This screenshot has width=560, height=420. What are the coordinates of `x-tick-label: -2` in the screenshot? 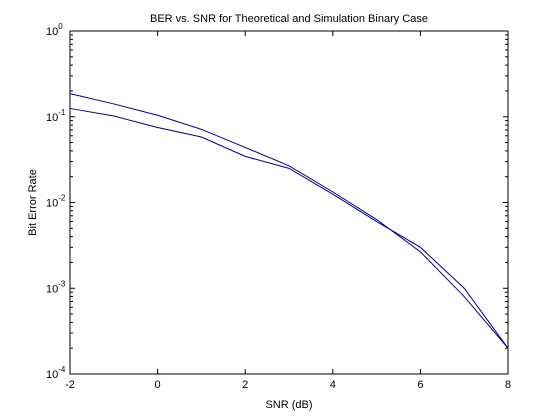 It's located at (70, 385).